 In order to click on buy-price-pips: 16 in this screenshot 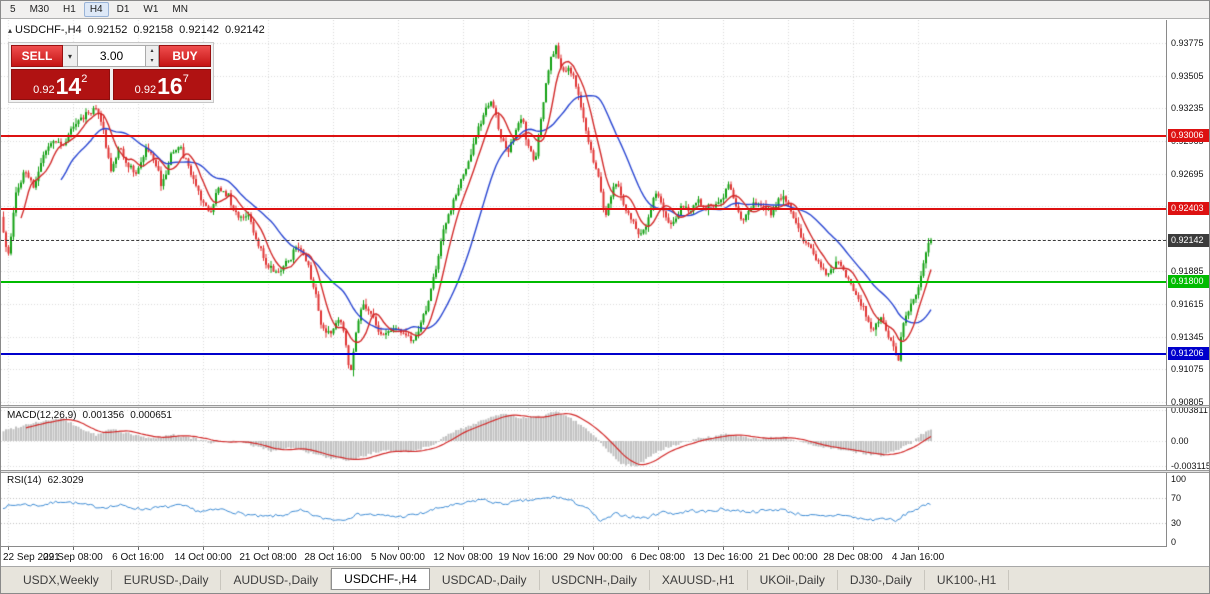, I will do `click(170, 86)`.